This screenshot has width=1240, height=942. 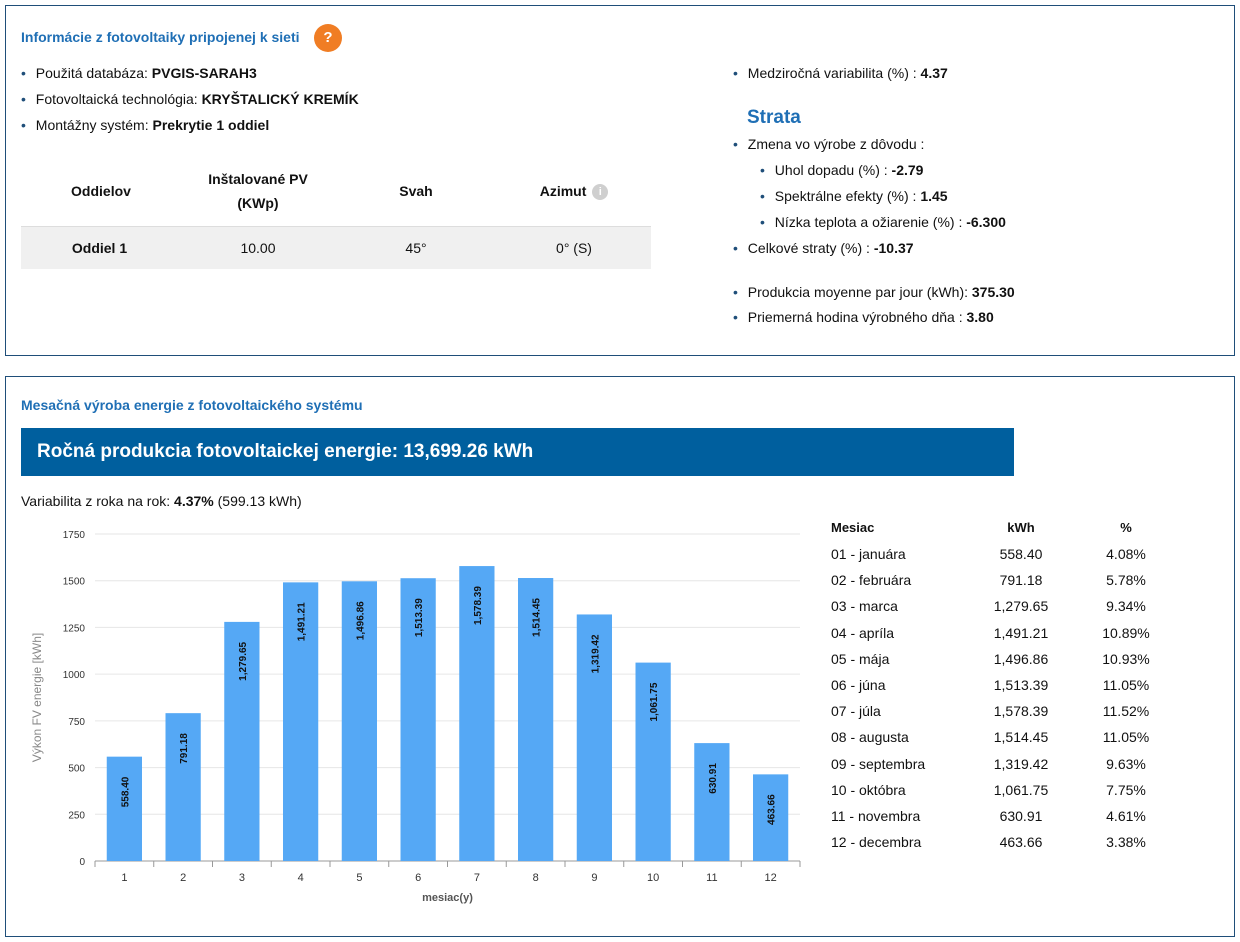 I want to click on mounting-label: Montážny systém:, so click(x=92, y=125).